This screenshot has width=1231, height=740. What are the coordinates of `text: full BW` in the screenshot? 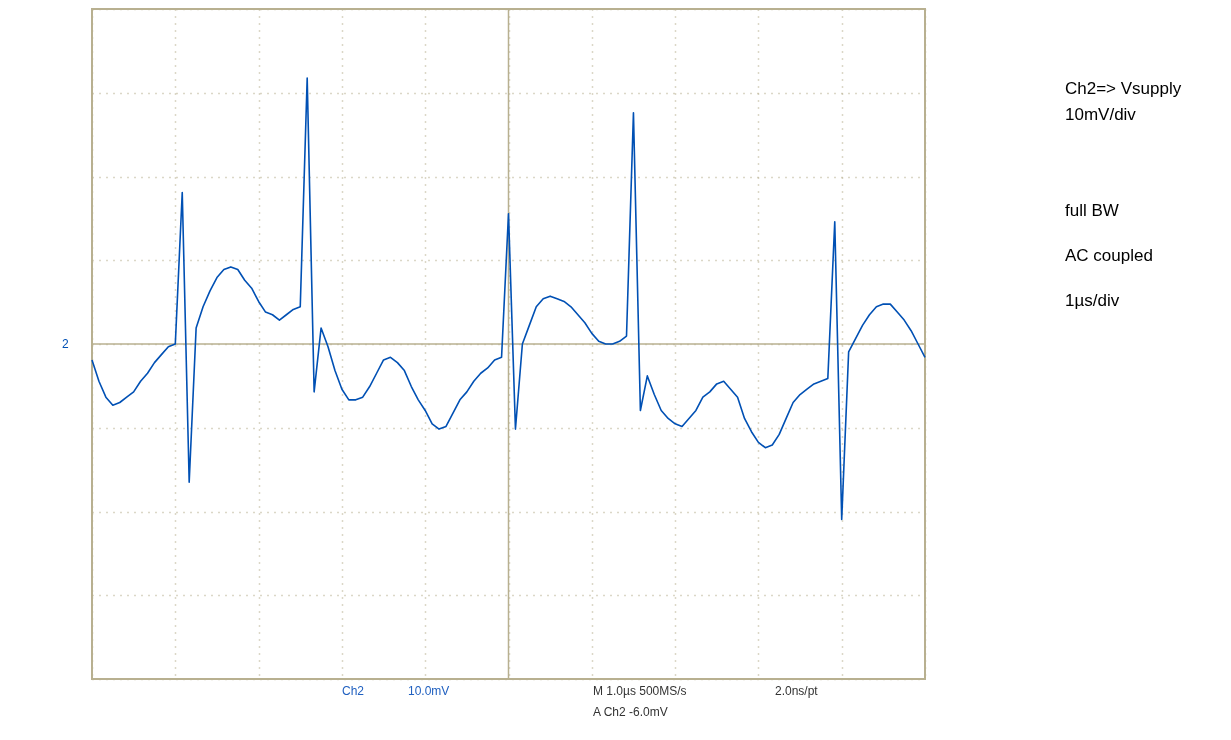 It's located at (1092, 210).